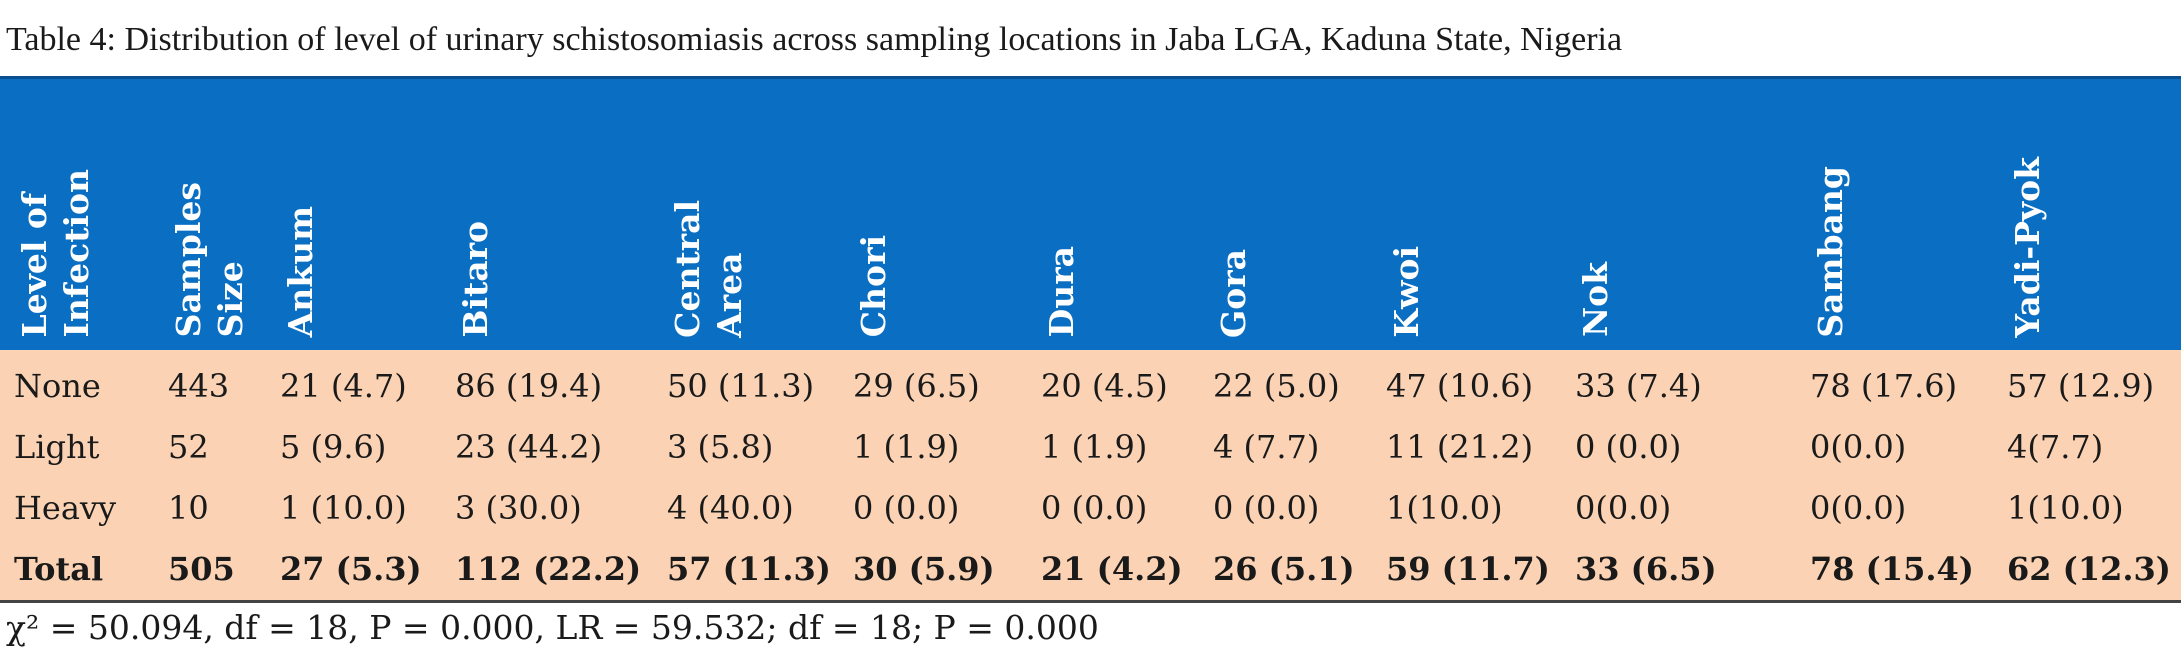 The image size is (2181, 663). Describe the element at coordinates (933, 213) in the screenshot. I see `header-chori: Chori` at that location.